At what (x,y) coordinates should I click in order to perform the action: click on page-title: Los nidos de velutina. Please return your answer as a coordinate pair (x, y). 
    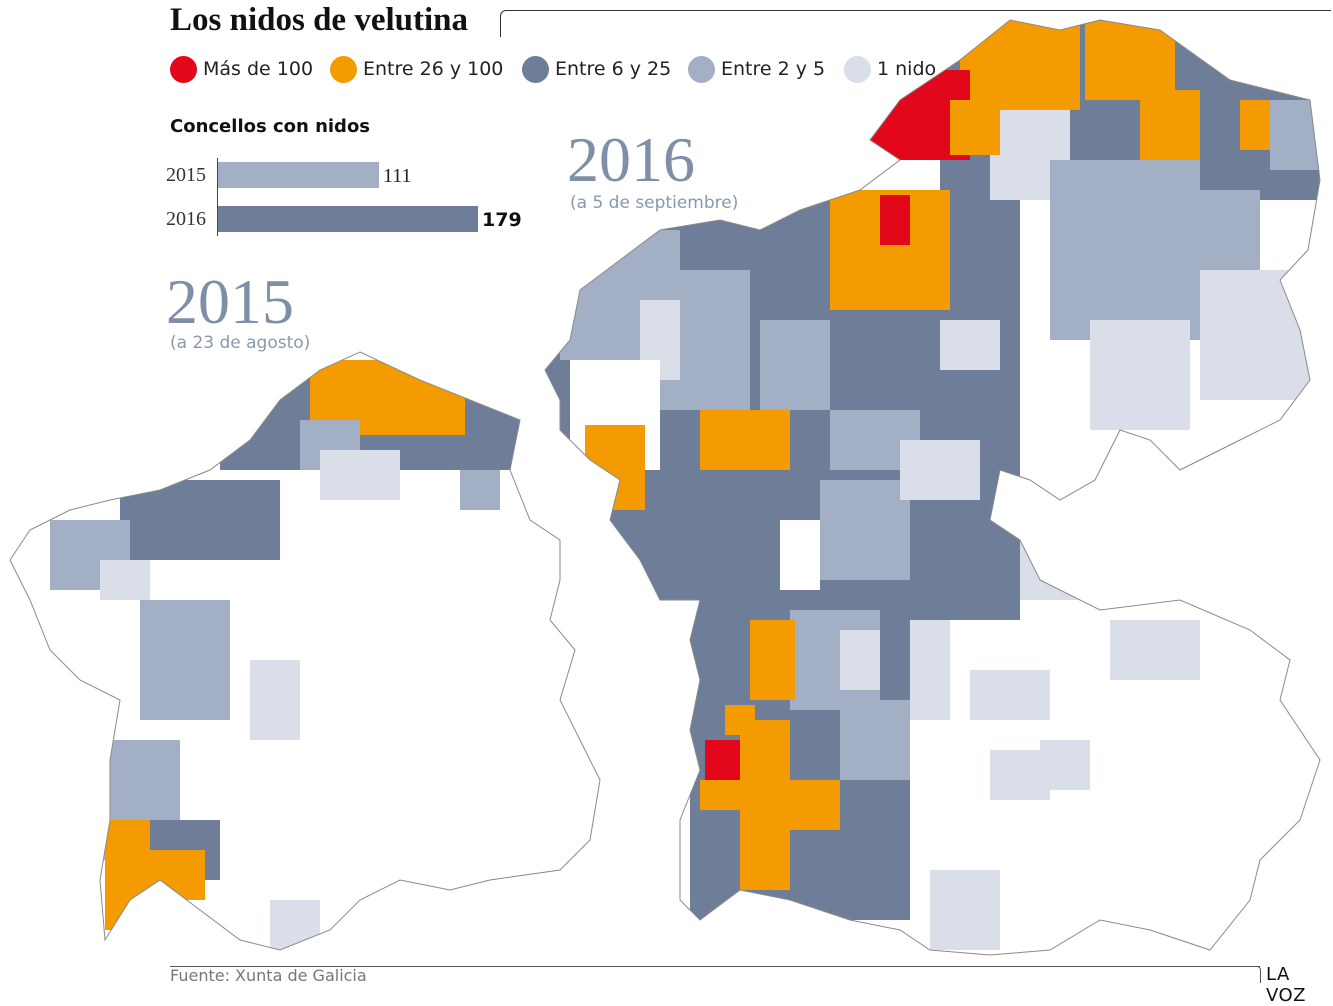
    Looking at the image, I should click on (319, 20).